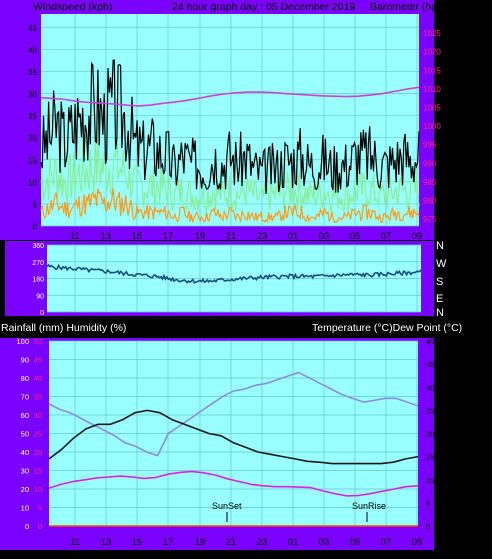  I want to click on temp-xtick-11: 09, so click(417, 542).